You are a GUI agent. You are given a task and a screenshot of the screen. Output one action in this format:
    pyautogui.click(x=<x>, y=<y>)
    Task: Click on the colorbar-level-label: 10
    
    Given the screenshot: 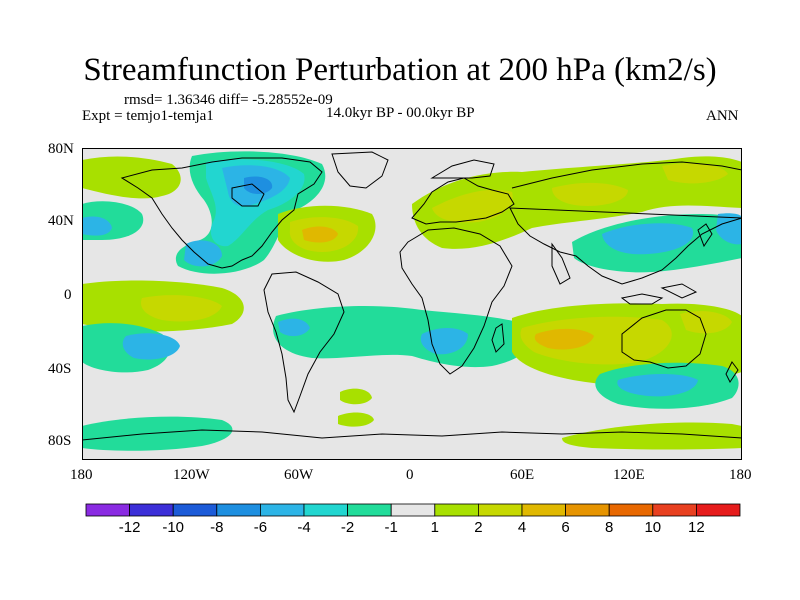 What is the action you would take?
    pyautogui.click(x=652, y=527)
    